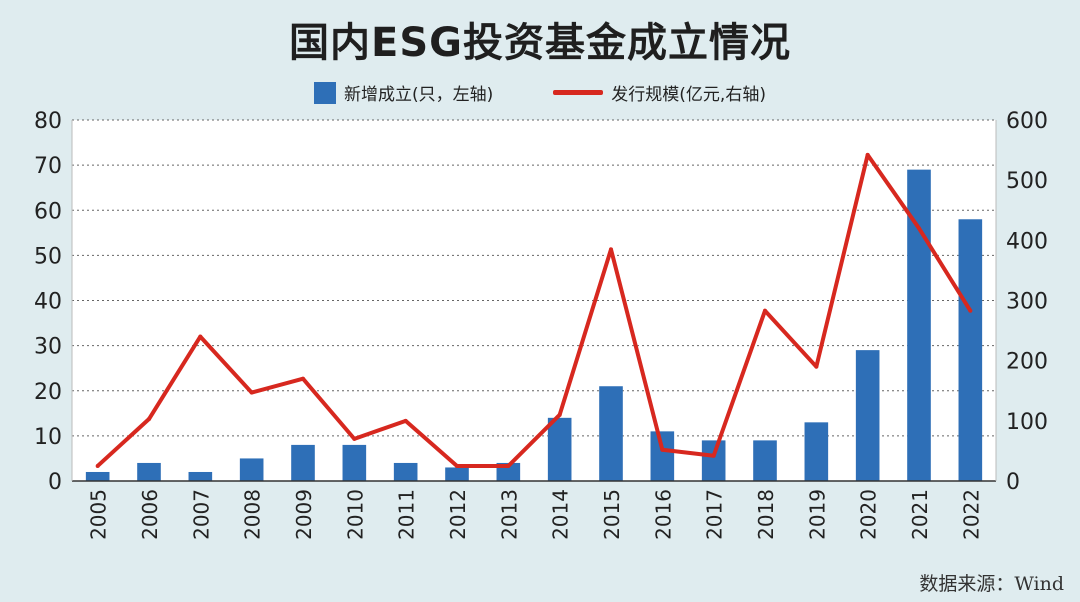  I want to click on x-tick-label: 2016, so click(663, 514).